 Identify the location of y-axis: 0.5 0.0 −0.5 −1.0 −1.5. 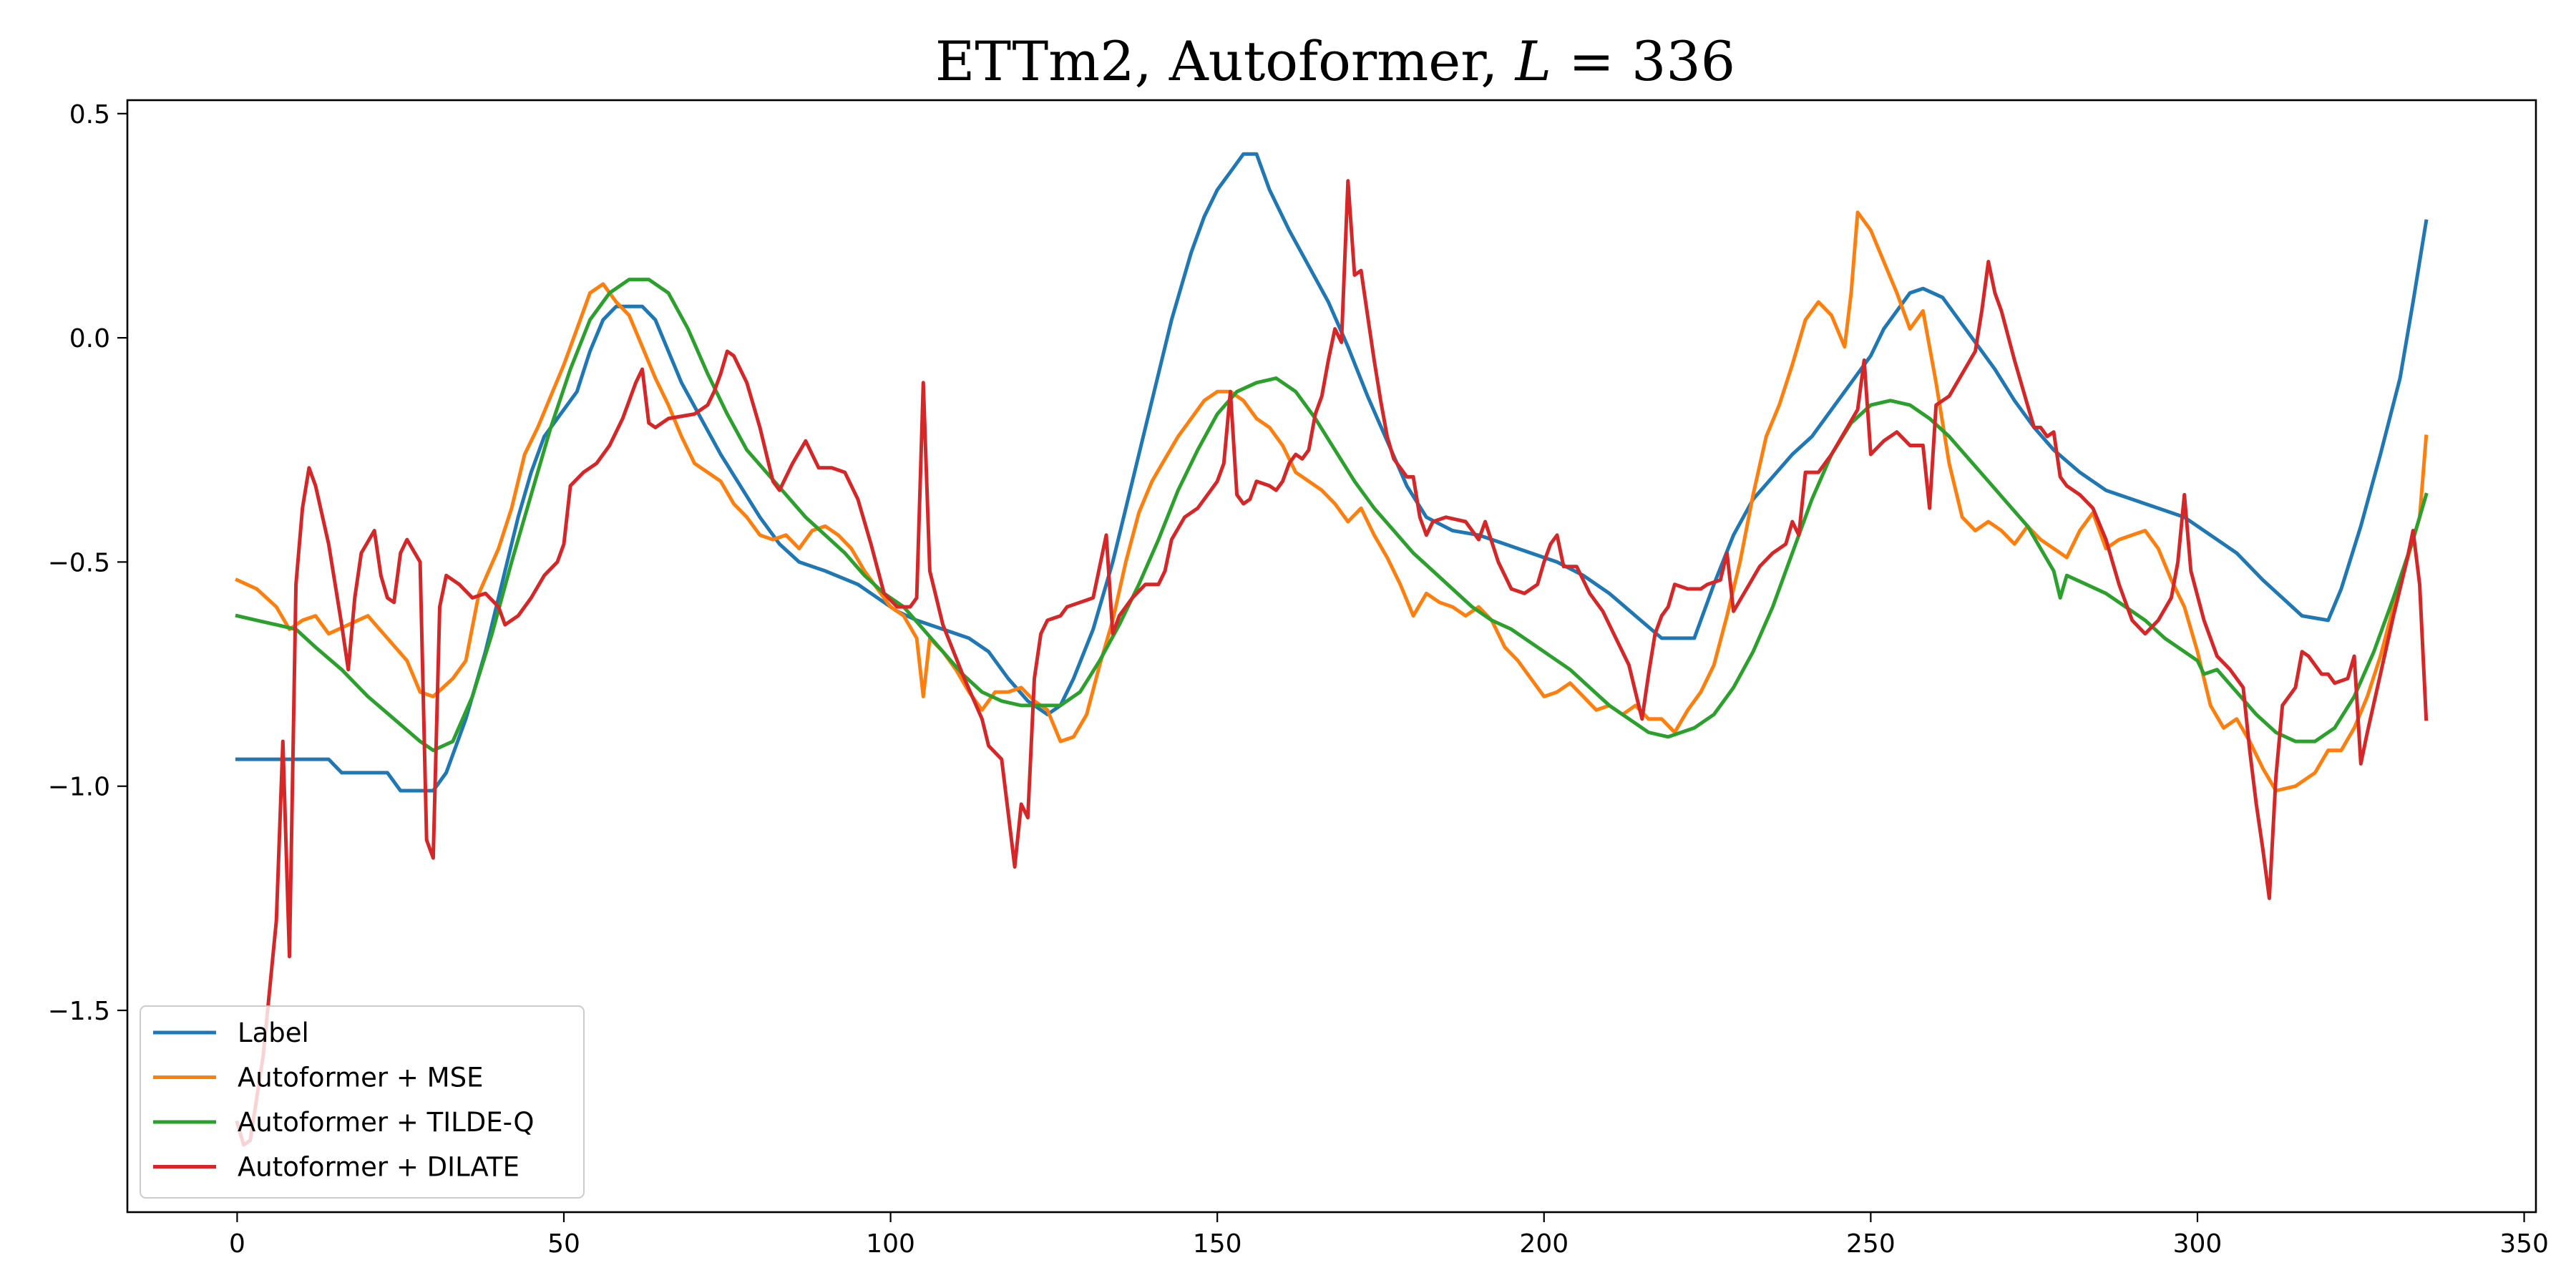
(87, 563).